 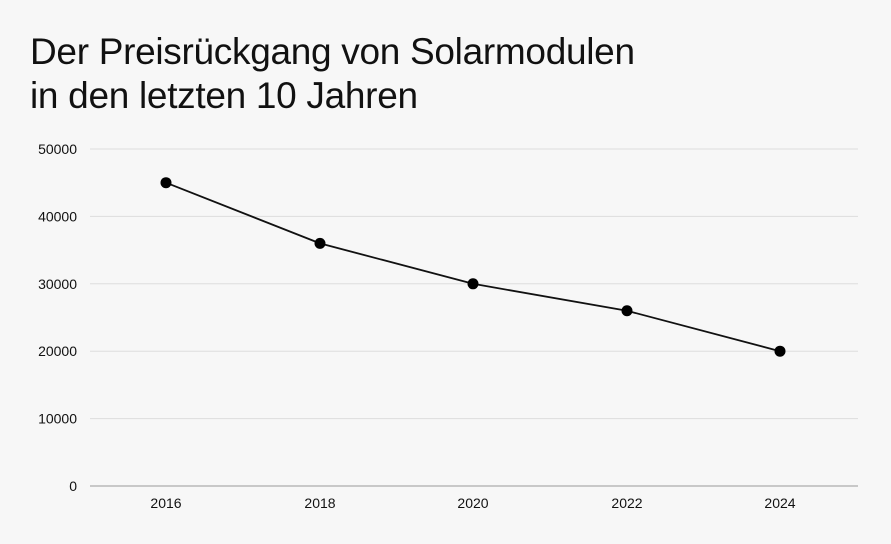 What do you see at coordinates (626, 503) in the screenshot?
I see `x-tick-label: 2022` at bounding box center [626, 503].